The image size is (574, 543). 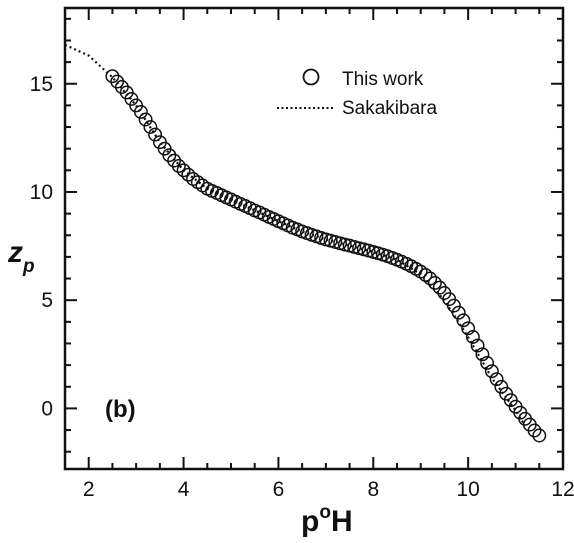 What do you see at coordinates (562, 489) in the screenshot?
I see `x-tick-label: 12` at bounding box center [562, 489].